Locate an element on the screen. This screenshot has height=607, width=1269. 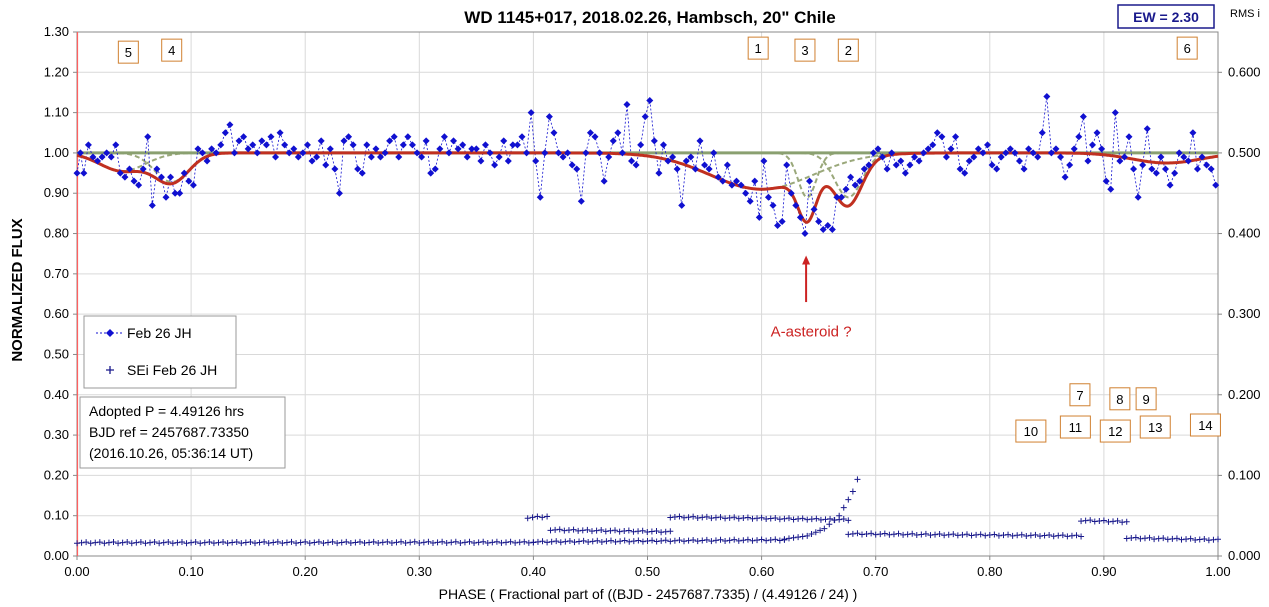
dip-label: 9 is located at coordinates (1146, 399).